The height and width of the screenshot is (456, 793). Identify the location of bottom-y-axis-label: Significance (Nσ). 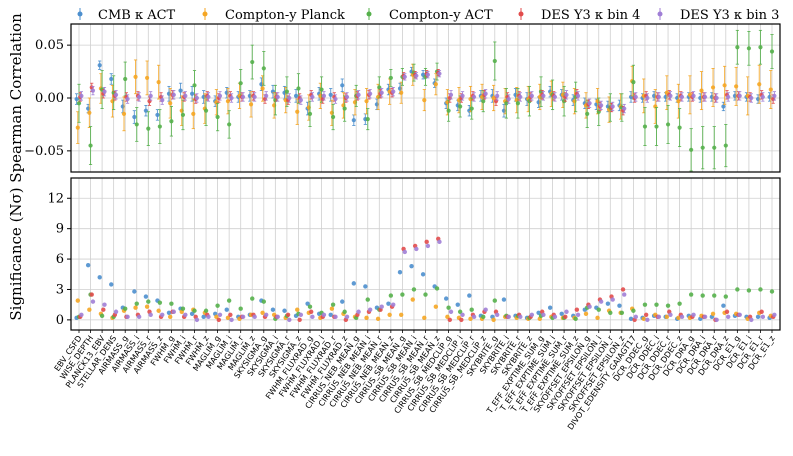
(16, 253).